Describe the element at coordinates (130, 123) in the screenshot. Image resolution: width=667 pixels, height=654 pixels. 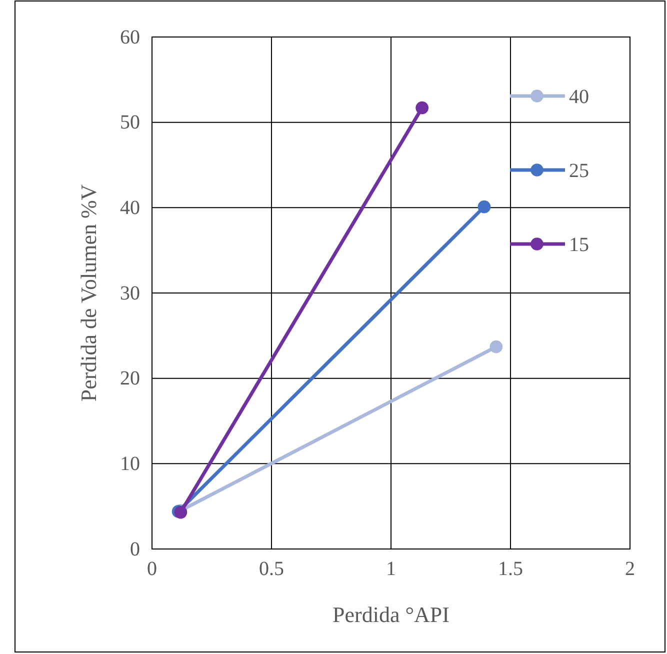
I see `y-tick-label: 50` at that location.